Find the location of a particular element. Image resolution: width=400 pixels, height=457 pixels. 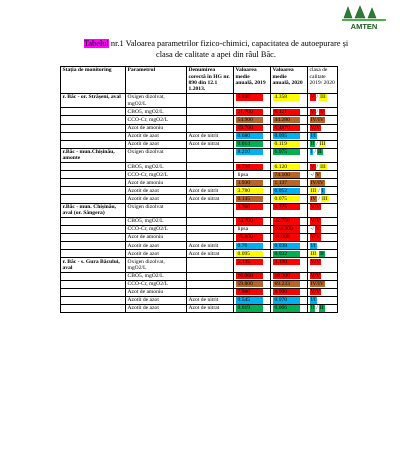

value-2020: 69.233 is located at coordinates (286, 284).